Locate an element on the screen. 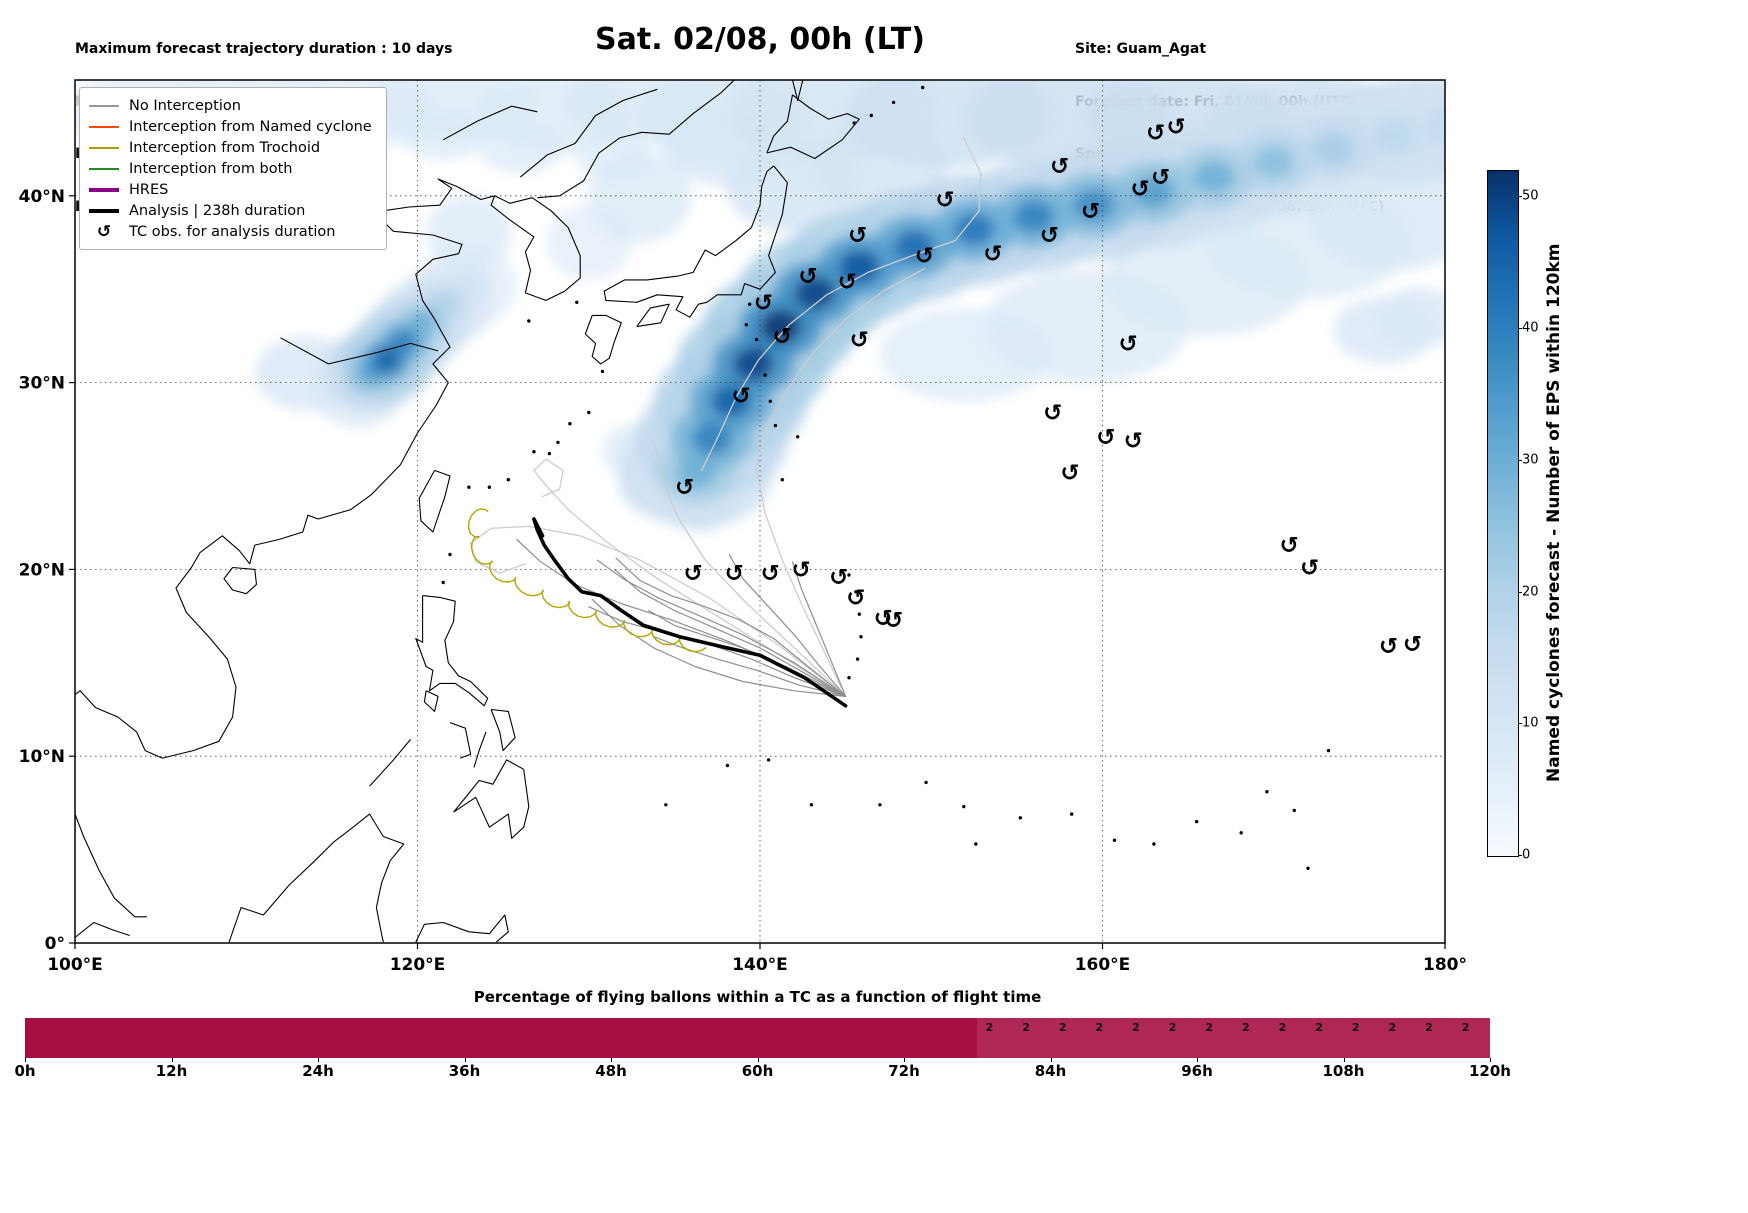 The height and width of the screenshot is (1213, 1748). site-text: Site: Guam_Agat is located at coordinates (1141, 49).